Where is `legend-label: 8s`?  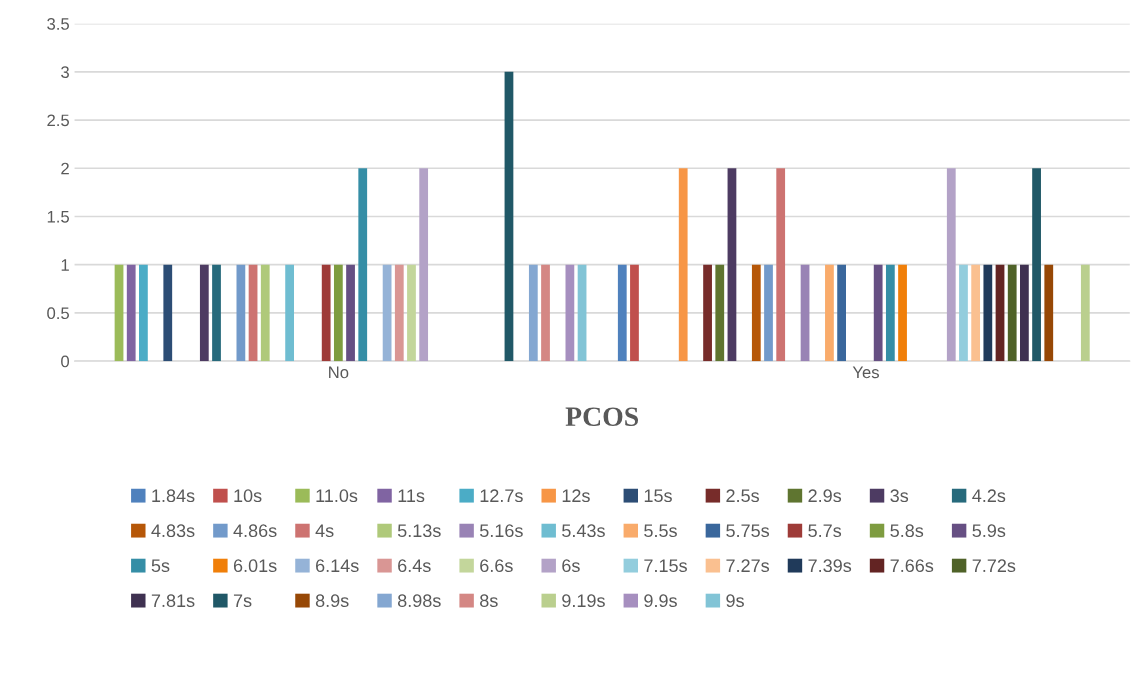 legend-label: 8s is located at coordinates (489, 601).